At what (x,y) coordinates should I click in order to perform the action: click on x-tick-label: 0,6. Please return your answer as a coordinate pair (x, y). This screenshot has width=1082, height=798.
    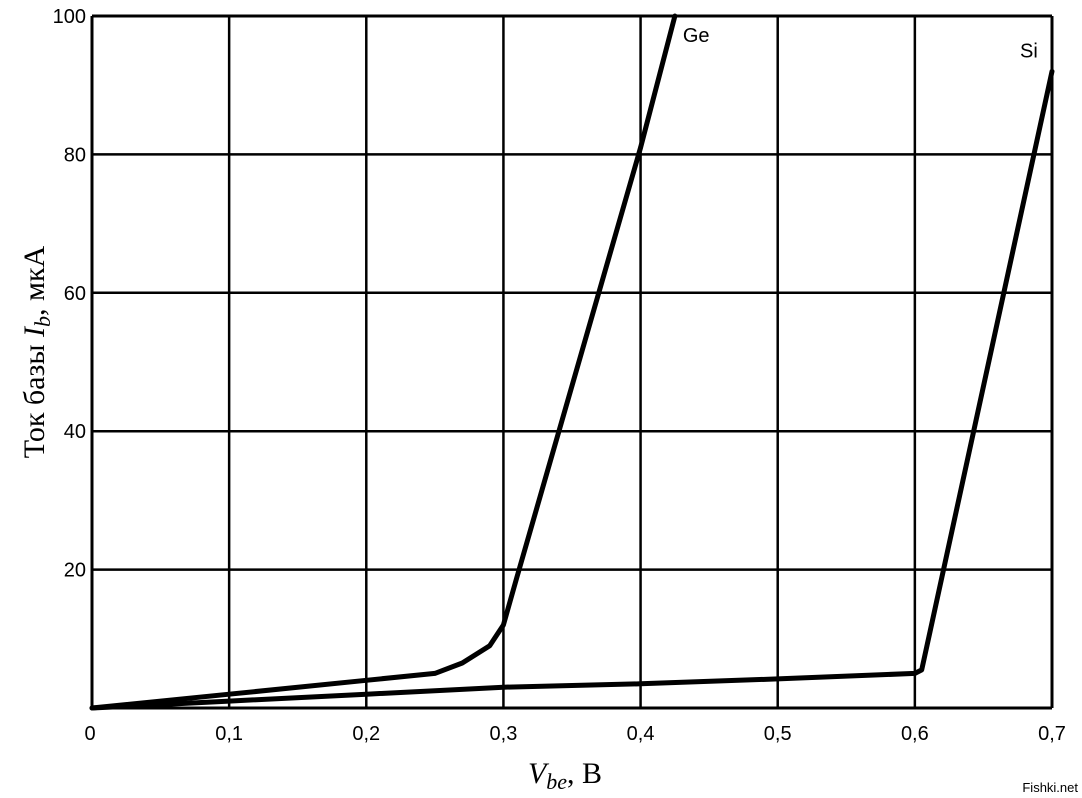
    Looking at the image, I should click on (915, 734).